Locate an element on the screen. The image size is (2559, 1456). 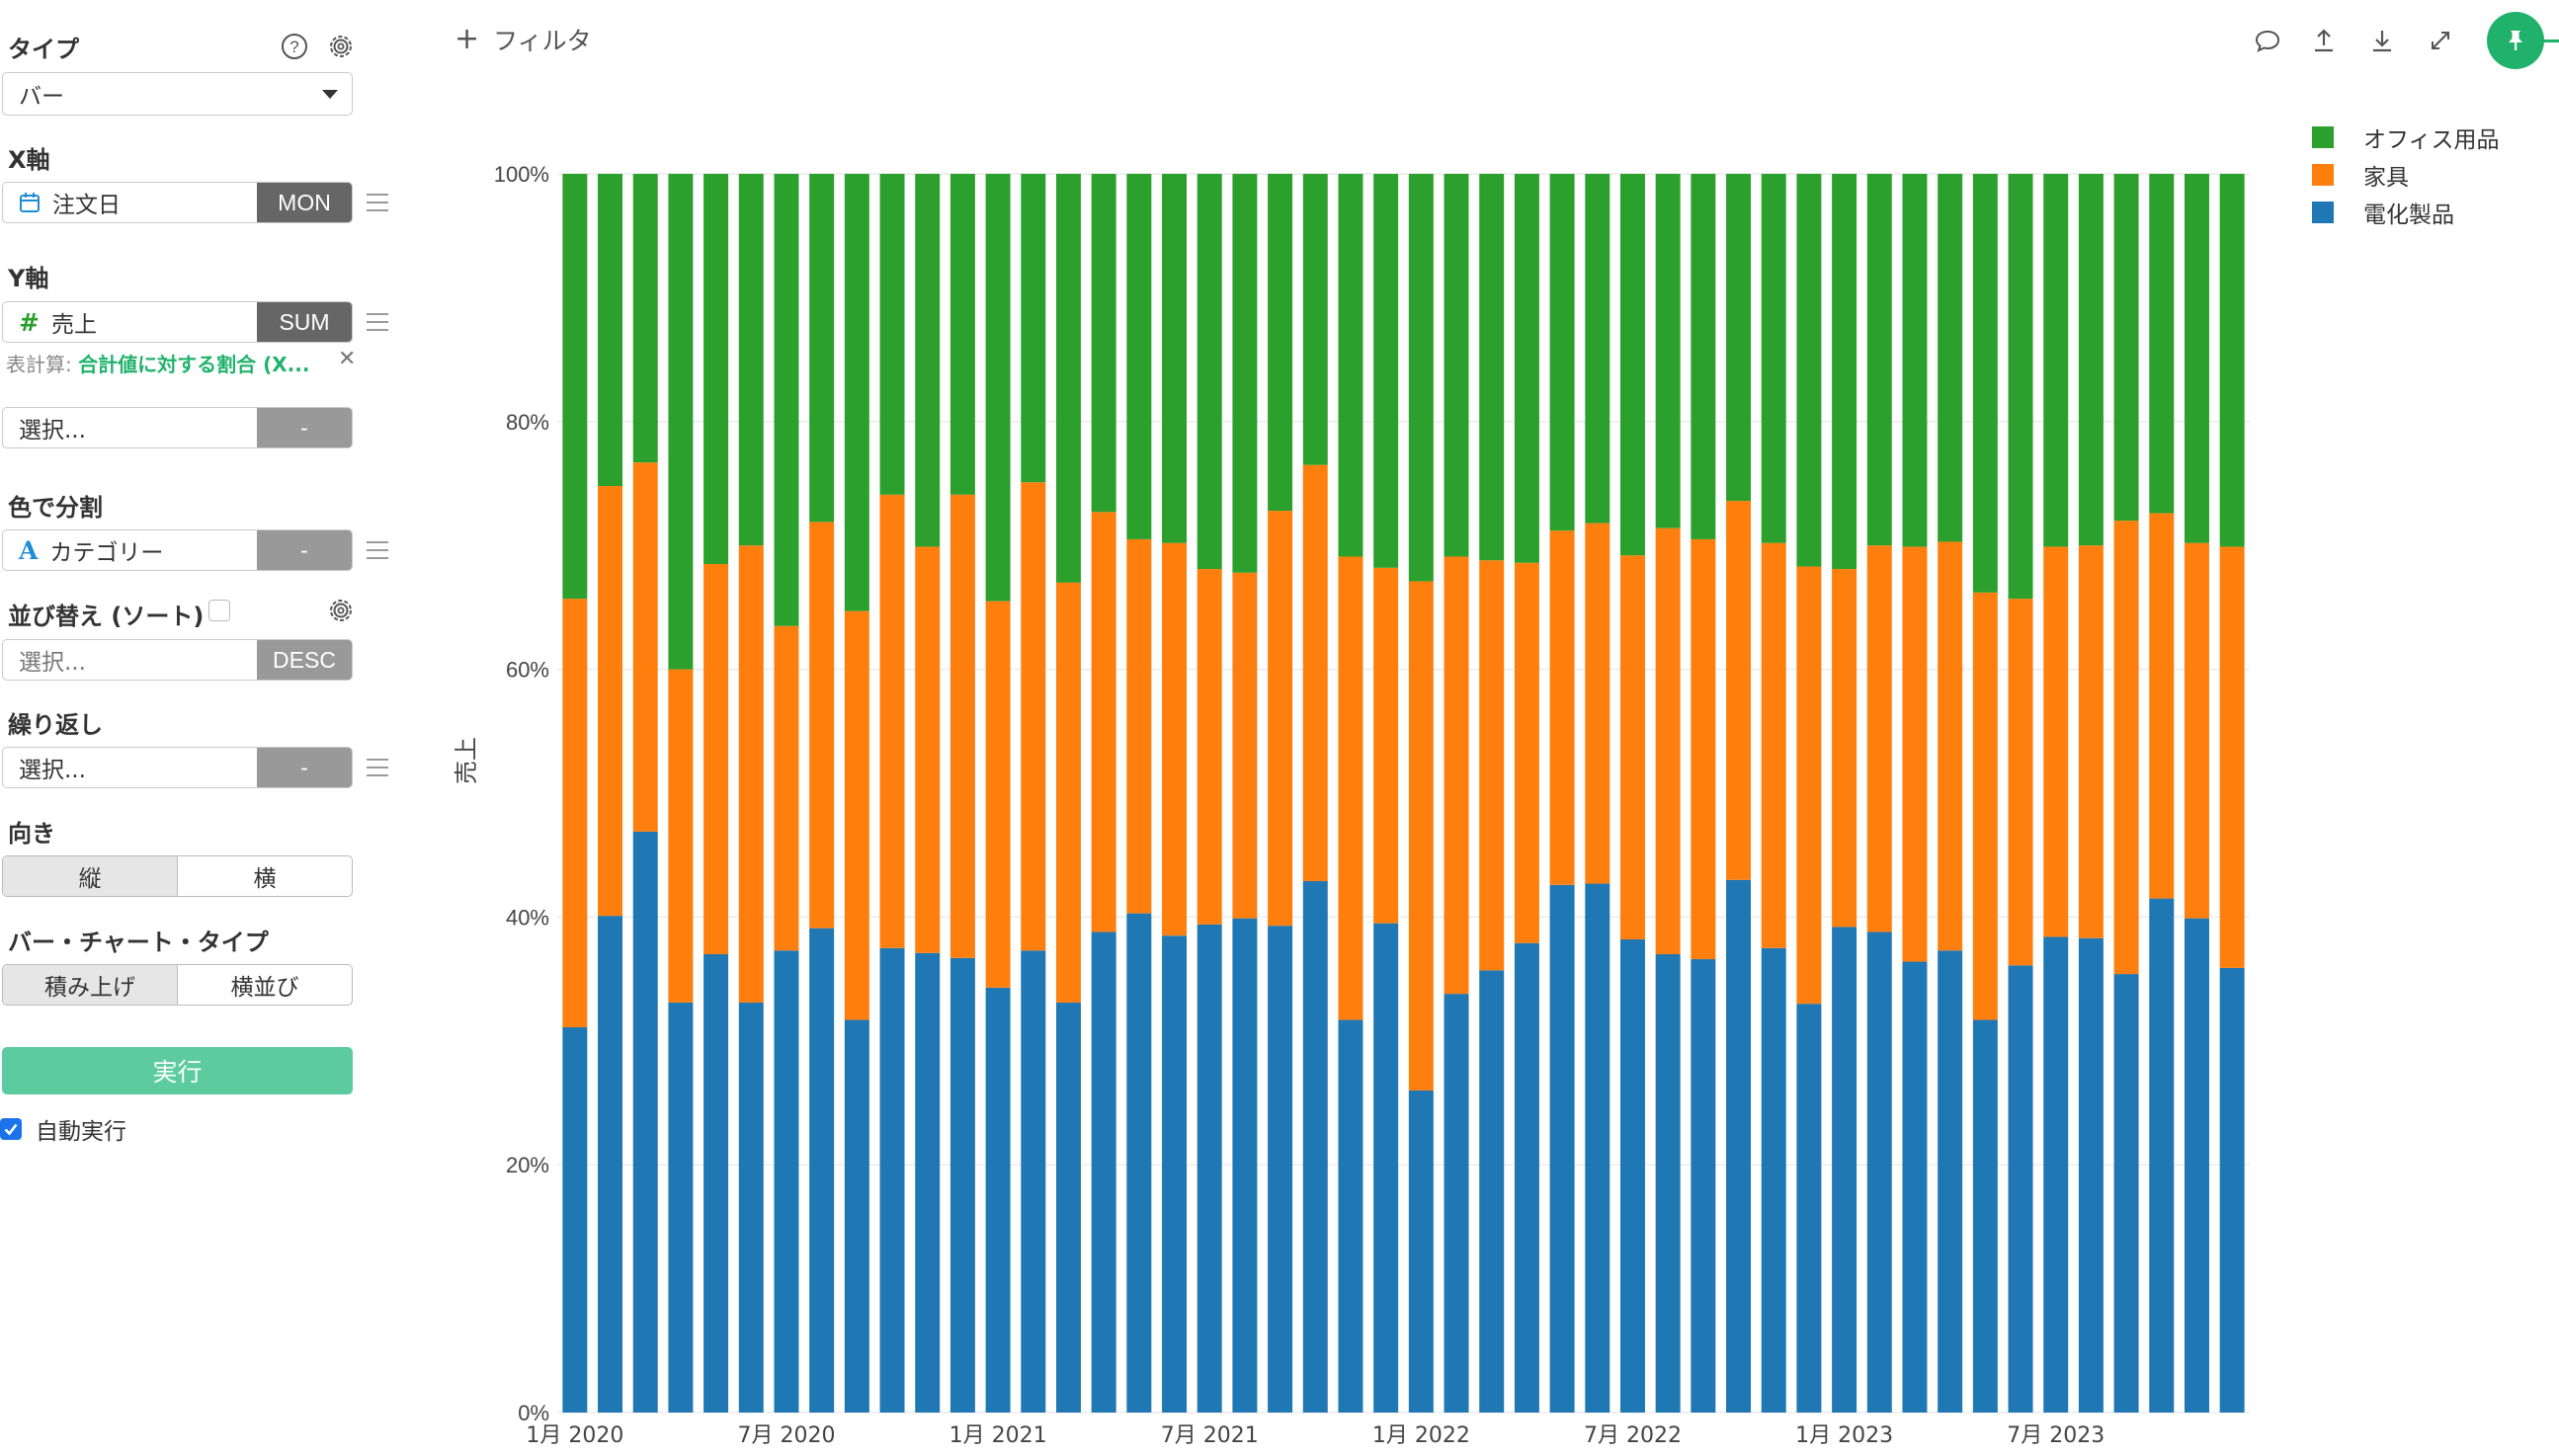
chart-type-select: バー is located at coordinates (177, 94).